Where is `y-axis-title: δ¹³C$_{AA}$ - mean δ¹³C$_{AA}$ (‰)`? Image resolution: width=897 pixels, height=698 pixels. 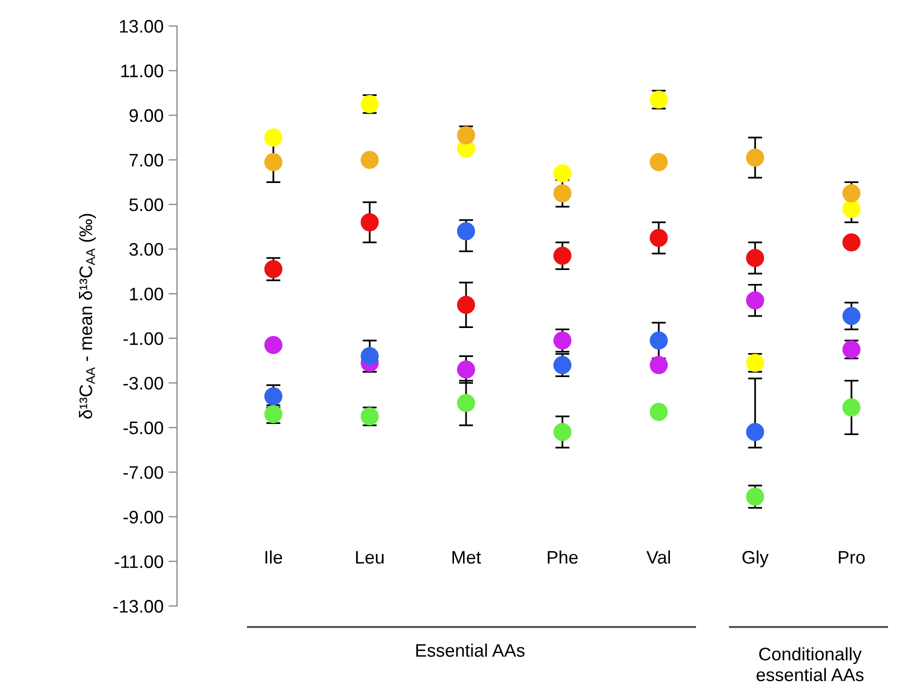
y-axis-title: δ¹³C$_{AA}$ - mean δ¹³C$_{AA}$ (‰) is located at coordinates (87, 316).